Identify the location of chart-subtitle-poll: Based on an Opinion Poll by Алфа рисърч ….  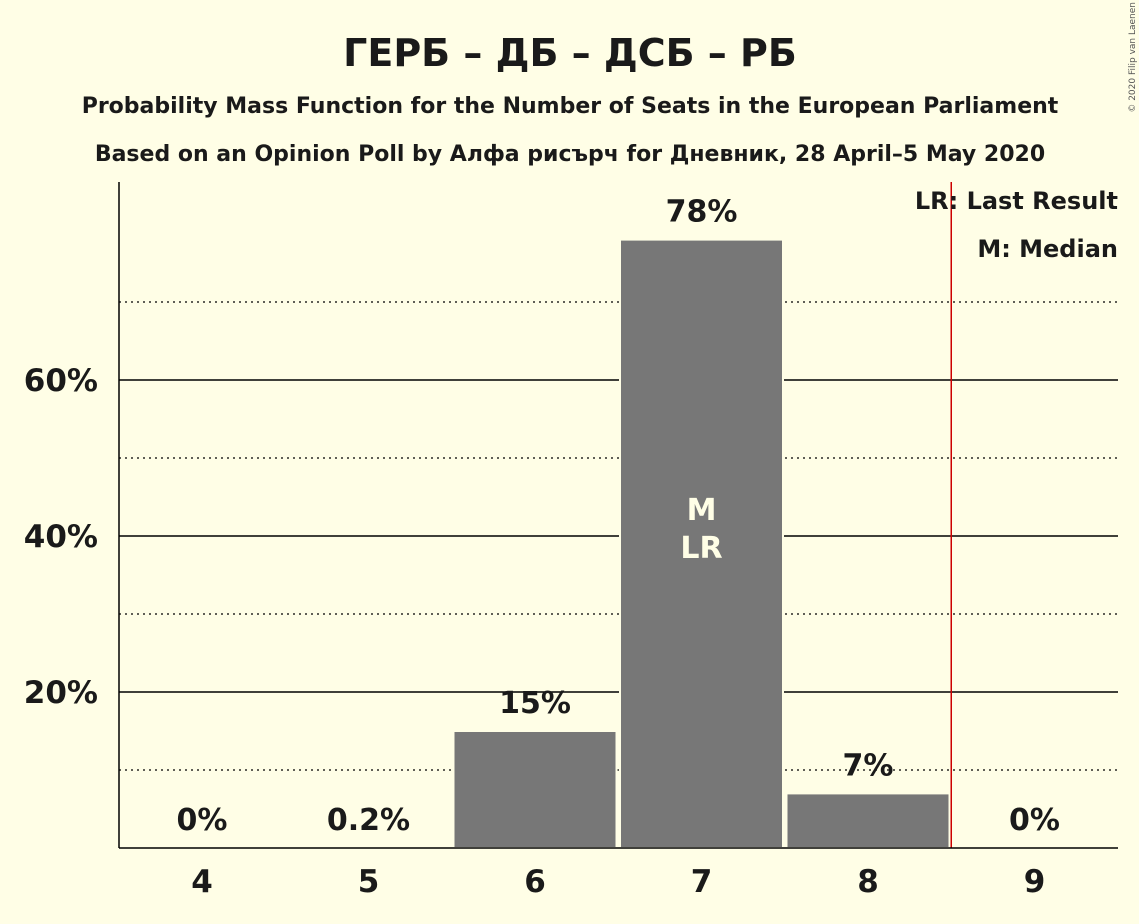
(570, 154).